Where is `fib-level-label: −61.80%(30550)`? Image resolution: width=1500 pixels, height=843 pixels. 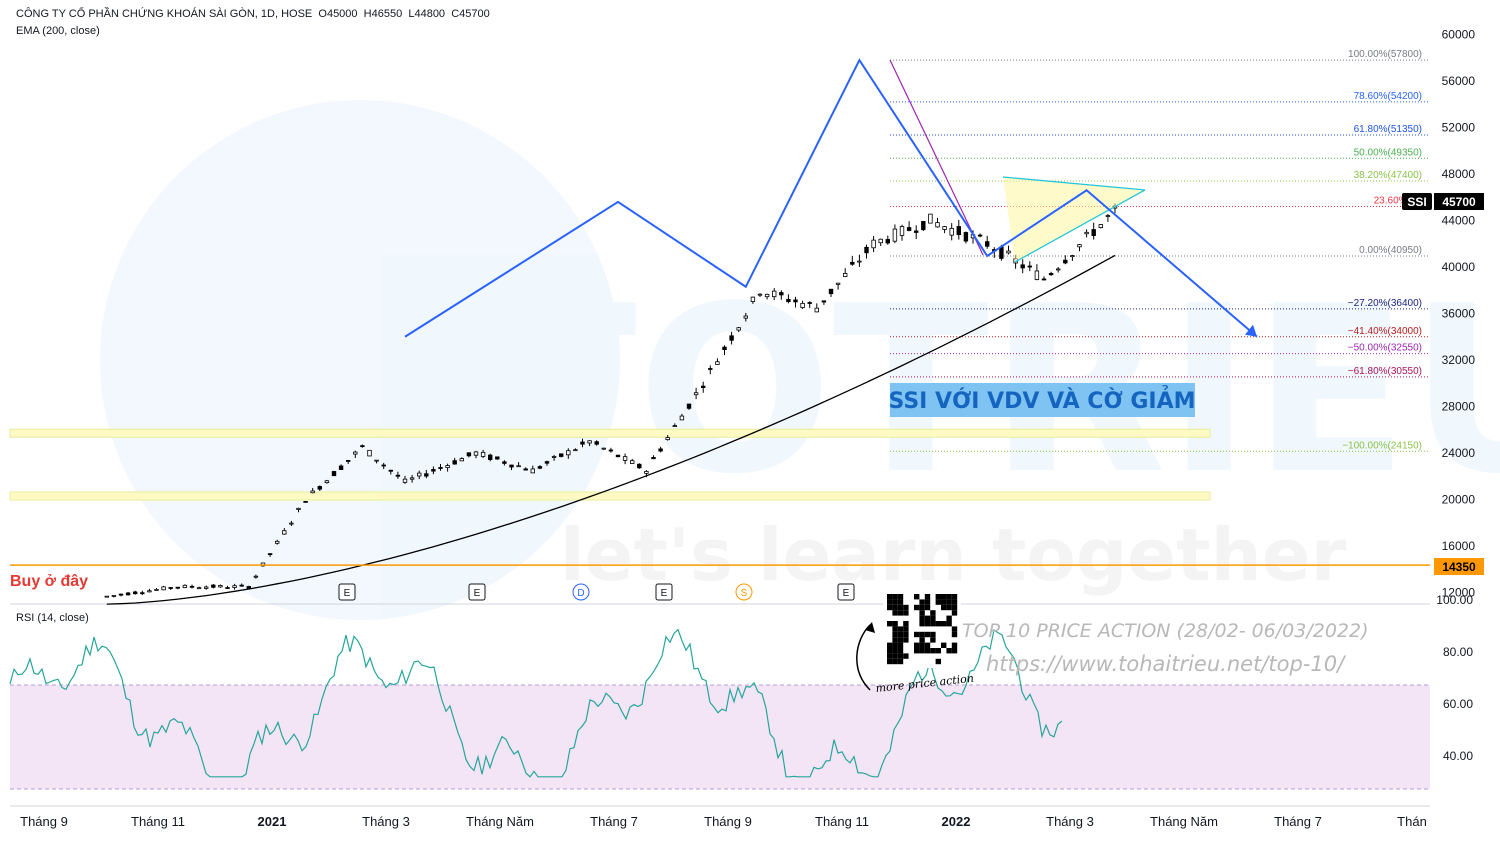
fib-level-label: −61.80%(30550) is located at coordinates (1385, 371).